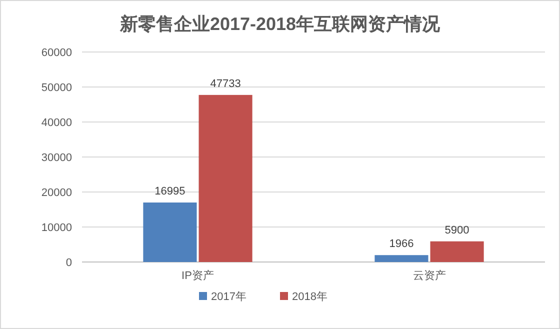  What do you see at coordinates (310, 297) in the screenshot?
I see `legend-label: 2018年` at bounding box center [310, 297].